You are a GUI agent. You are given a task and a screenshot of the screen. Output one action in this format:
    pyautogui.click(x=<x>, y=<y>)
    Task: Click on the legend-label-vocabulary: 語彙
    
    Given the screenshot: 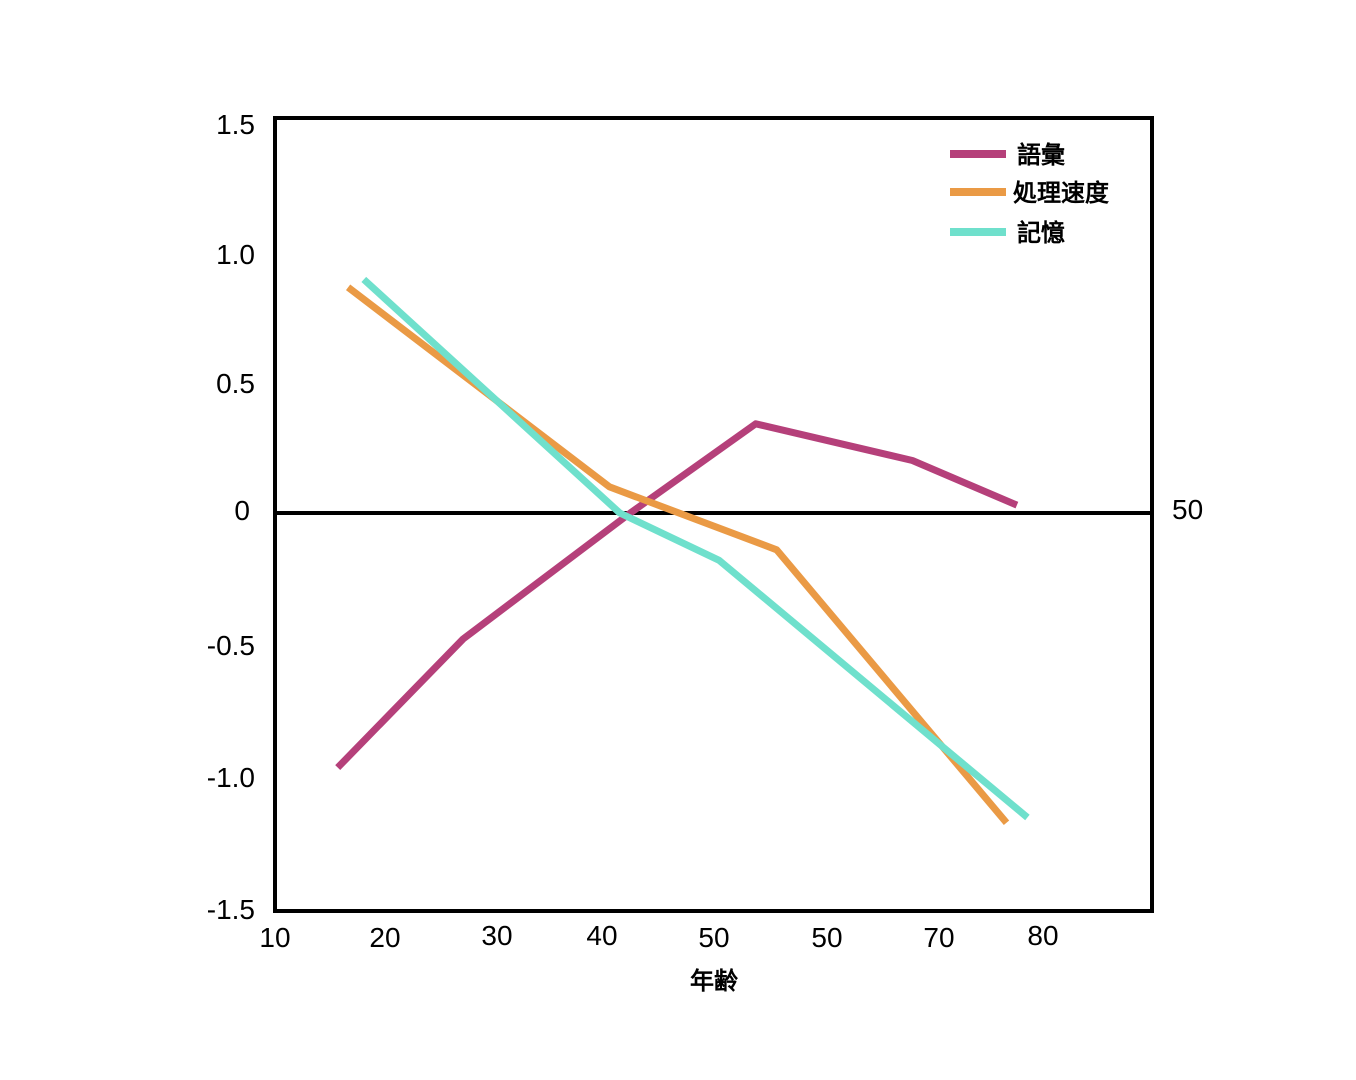 What is the action you would take?
    pyautogui.click(x=1041, y=155)
    